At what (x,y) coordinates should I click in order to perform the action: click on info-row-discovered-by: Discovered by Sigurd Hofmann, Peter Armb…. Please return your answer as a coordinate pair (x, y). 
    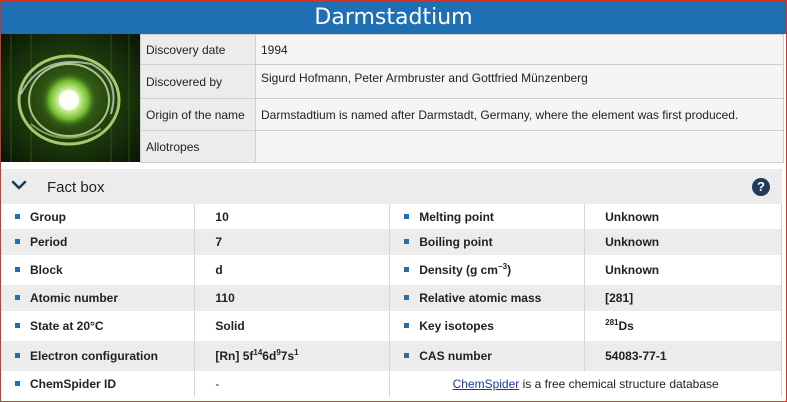
    Looking at the image, I should click on (462, 81).